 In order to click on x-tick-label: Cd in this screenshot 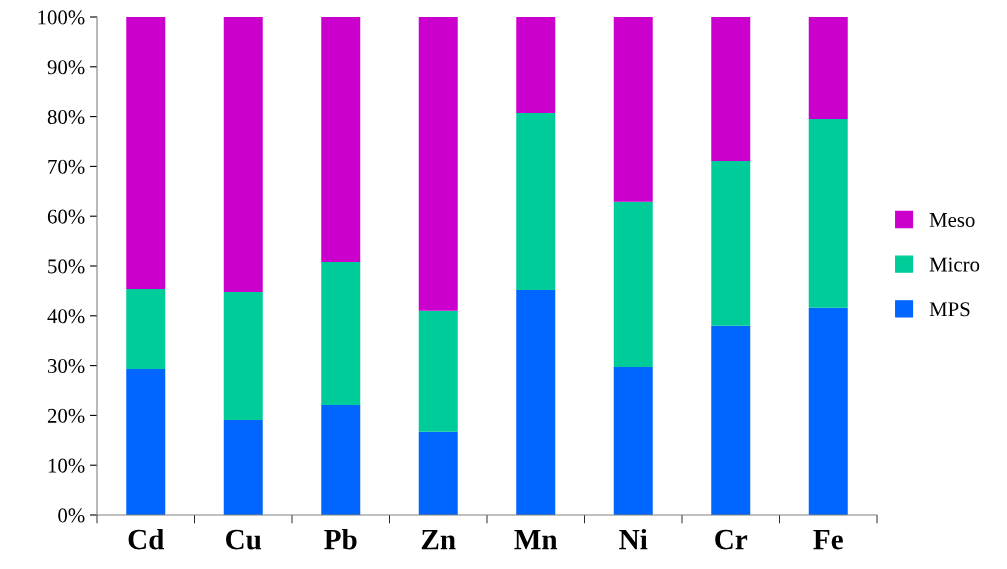, I will do `click(146, 539)`.